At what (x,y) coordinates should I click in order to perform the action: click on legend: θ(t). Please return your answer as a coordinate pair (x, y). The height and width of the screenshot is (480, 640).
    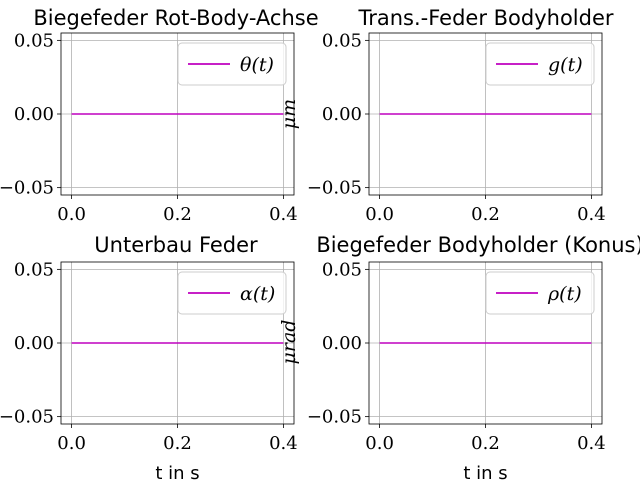
    Looking at the image, I should click on (232, 64).